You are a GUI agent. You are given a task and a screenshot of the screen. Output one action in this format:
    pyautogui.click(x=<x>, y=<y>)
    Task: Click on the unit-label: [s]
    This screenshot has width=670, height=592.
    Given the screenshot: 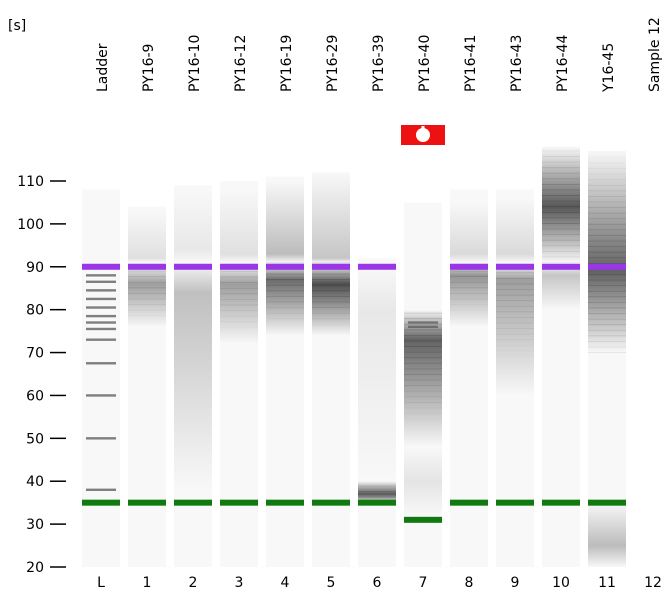 What is the action you would take?
    pyautogui.click(x=17, y=26)
    